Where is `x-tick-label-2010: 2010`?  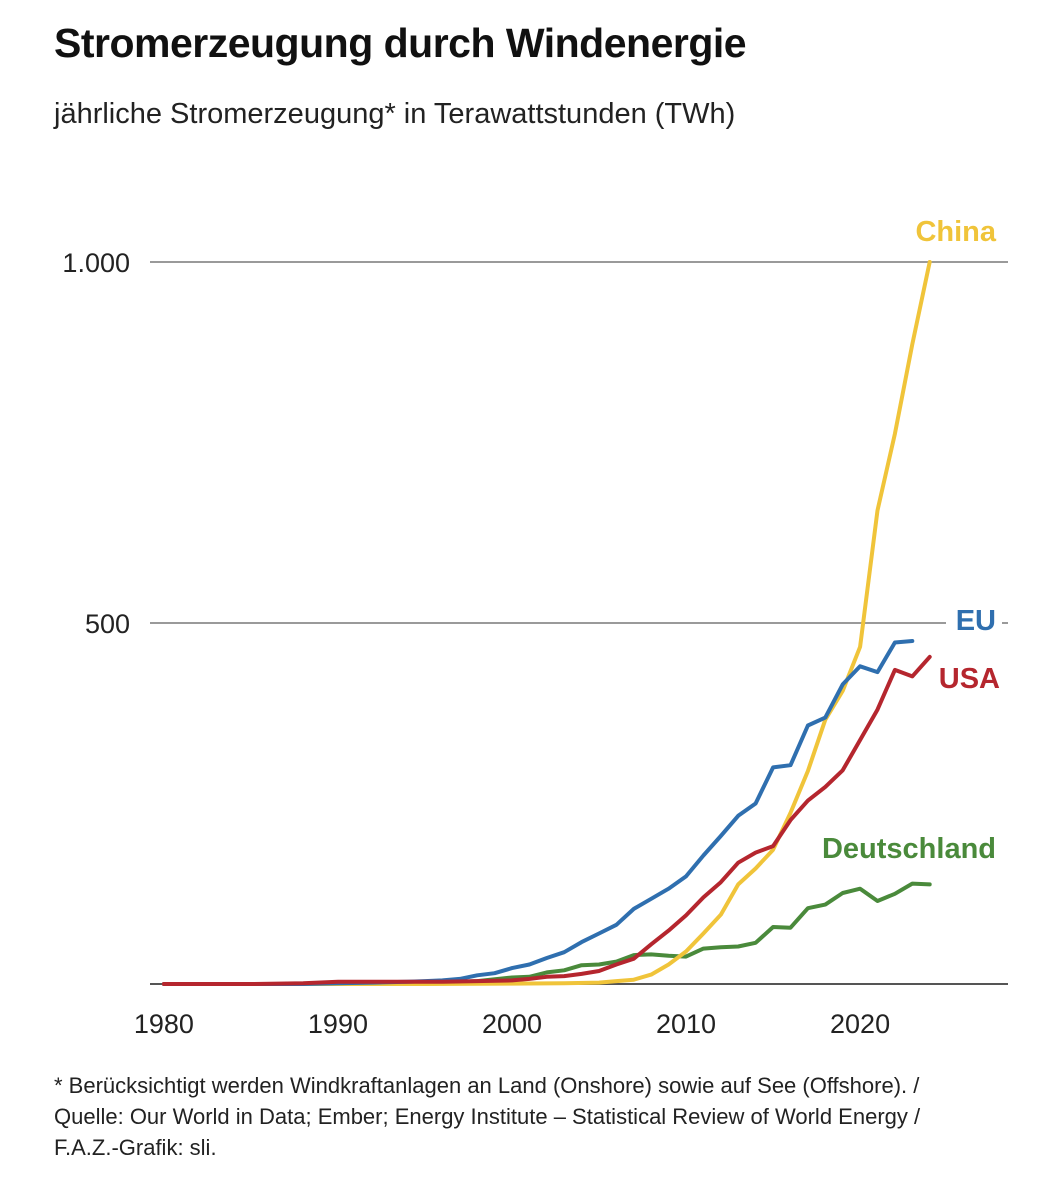
x-tick-label-2010: 2010 is located at coordinates (686, 1024).